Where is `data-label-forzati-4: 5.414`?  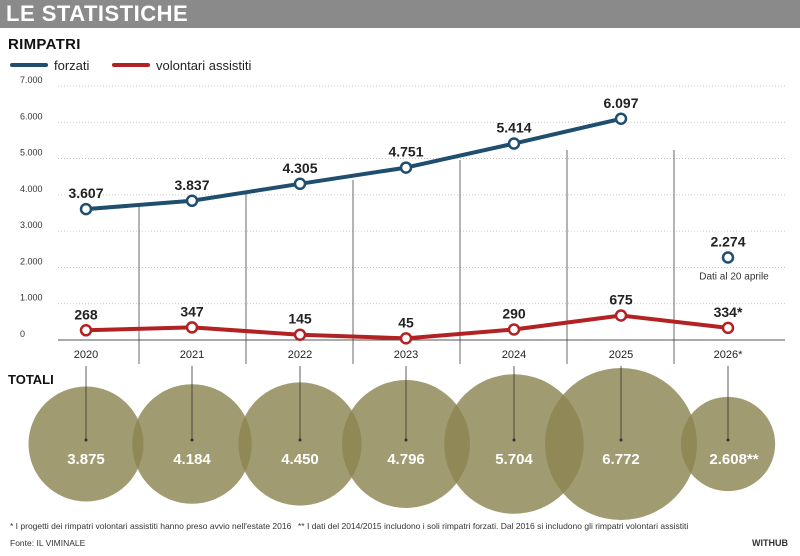 data-label-forzati-4: 5.414 is located at coordinates (513, 128).